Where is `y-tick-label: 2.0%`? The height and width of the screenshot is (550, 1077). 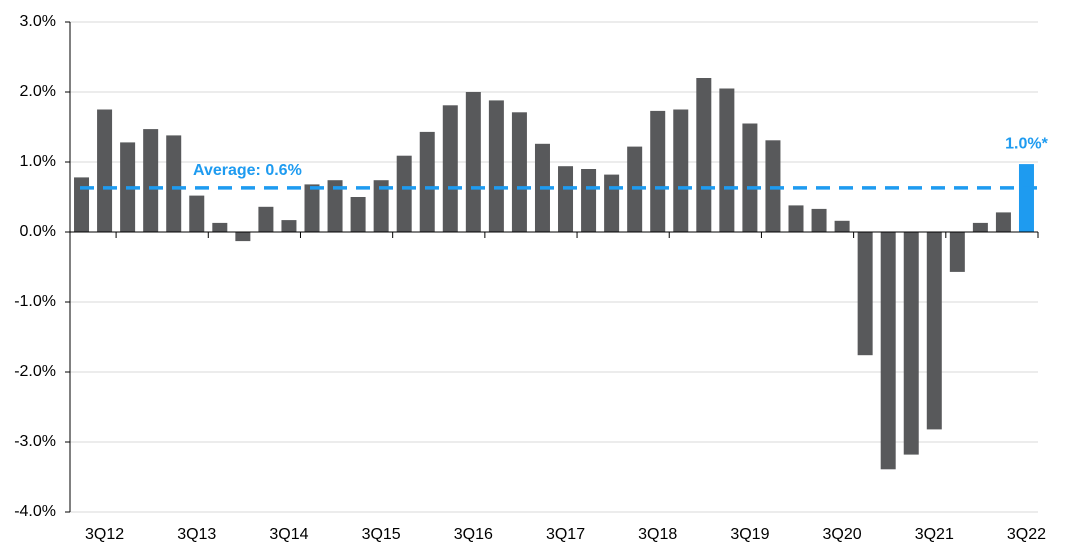 y-tick-label: 2.0% is located at coordinates (38, 91).